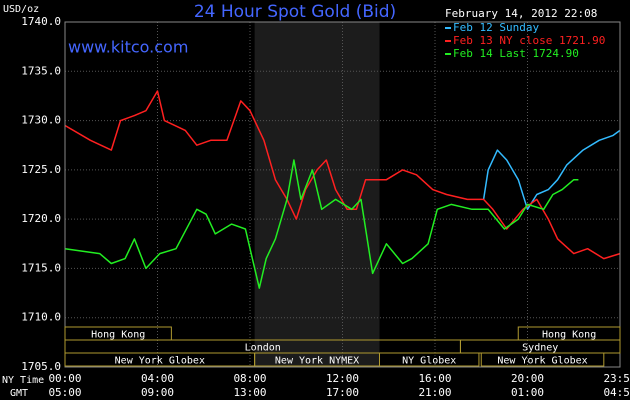 This screenshot has height=400, width=630. What do you see at coordinates (529, 40) in the screenshot?
I see `legend-label: Feb 13 NY close 1721.90` at bounding box center [529, 40].